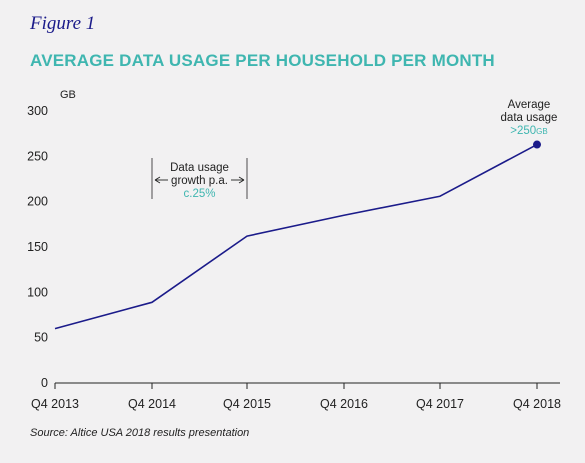 Image resolution: width=585 pixels, height=463 pixels. What do you see at coordinates (537, 144) in the screenshot?
I see `endpoint-marker` at bounding box center [537, 144].